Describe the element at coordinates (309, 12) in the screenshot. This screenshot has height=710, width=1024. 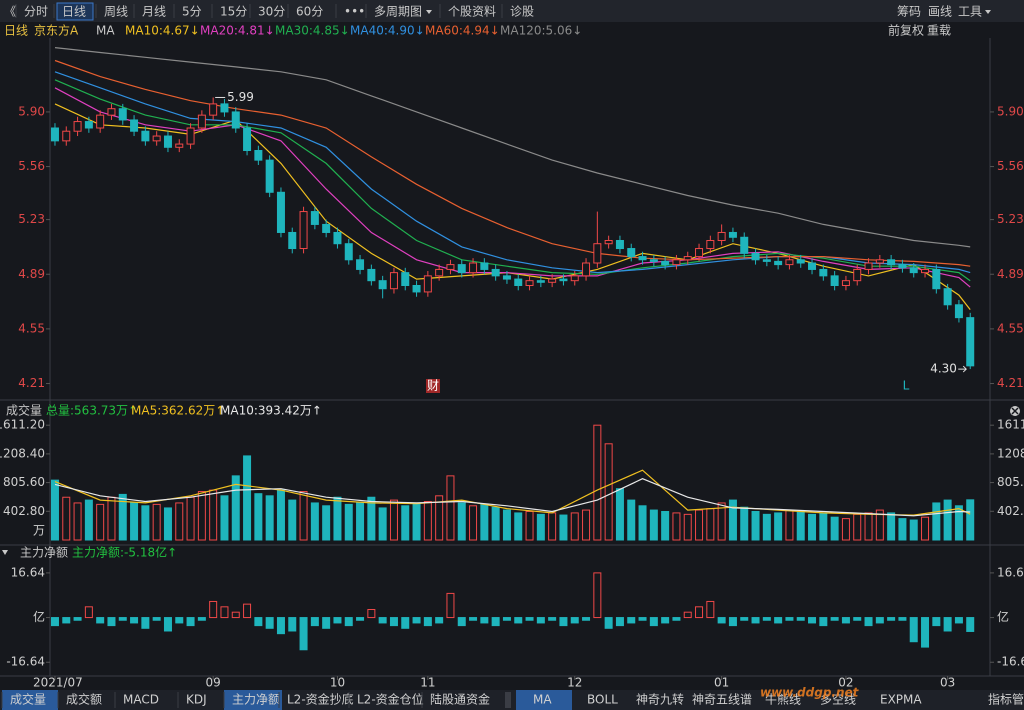
I see `toolbar-button: 60分` at that location.